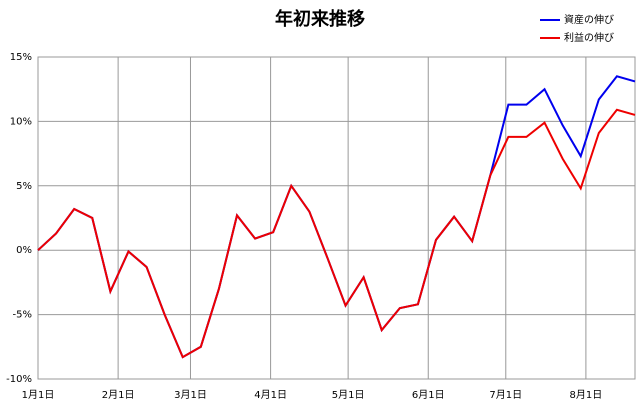 This screenshot has width=639, height=414. I want to click on y-tick-label: -5%, so click(22, 315).